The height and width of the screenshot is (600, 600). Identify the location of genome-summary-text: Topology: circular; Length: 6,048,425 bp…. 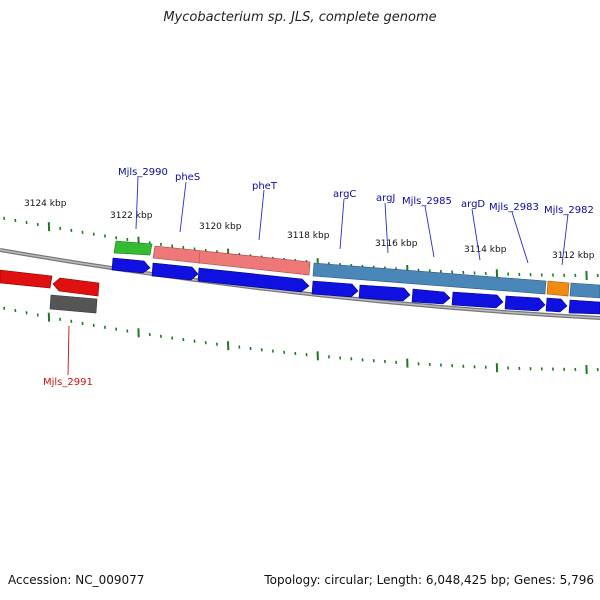
(429, 580).